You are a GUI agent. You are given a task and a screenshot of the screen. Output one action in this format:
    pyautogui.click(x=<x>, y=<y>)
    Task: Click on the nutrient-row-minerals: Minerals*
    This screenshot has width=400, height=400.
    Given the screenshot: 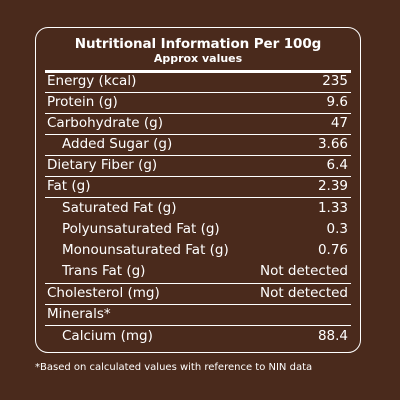 What is the action you would take?
    pyautogui.click(x=197, y=314)
    